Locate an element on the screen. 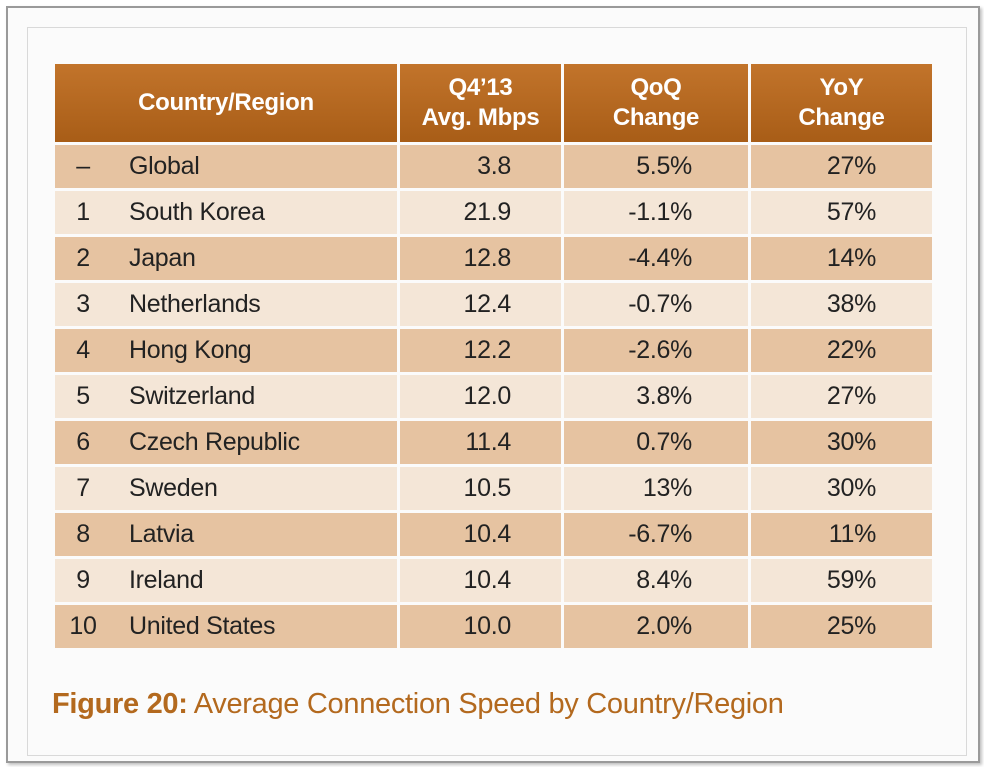 The height and width of the screenshot is (767, 984). table-row: 2 Japan 12.8 -4.4% 14% is located at coordinates (493, 258).